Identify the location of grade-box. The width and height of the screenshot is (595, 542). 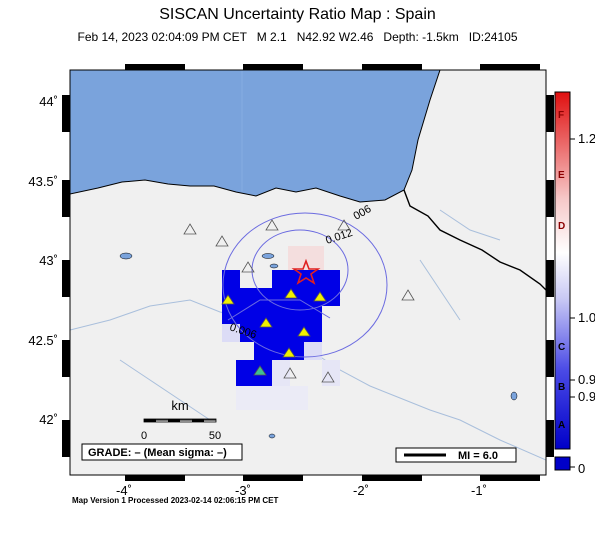
(162, 452).